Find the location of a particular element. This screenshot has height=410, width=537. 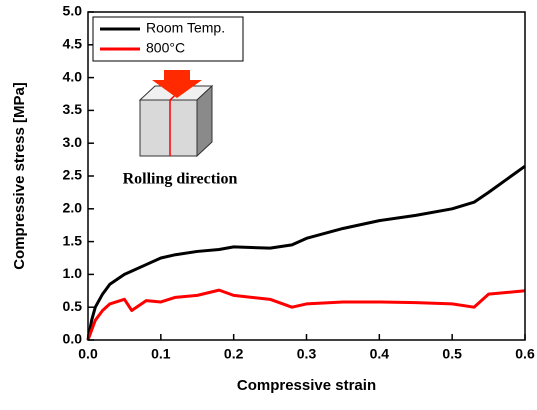

x-tick-label: 0.5 is located at coordinates (452, 354).